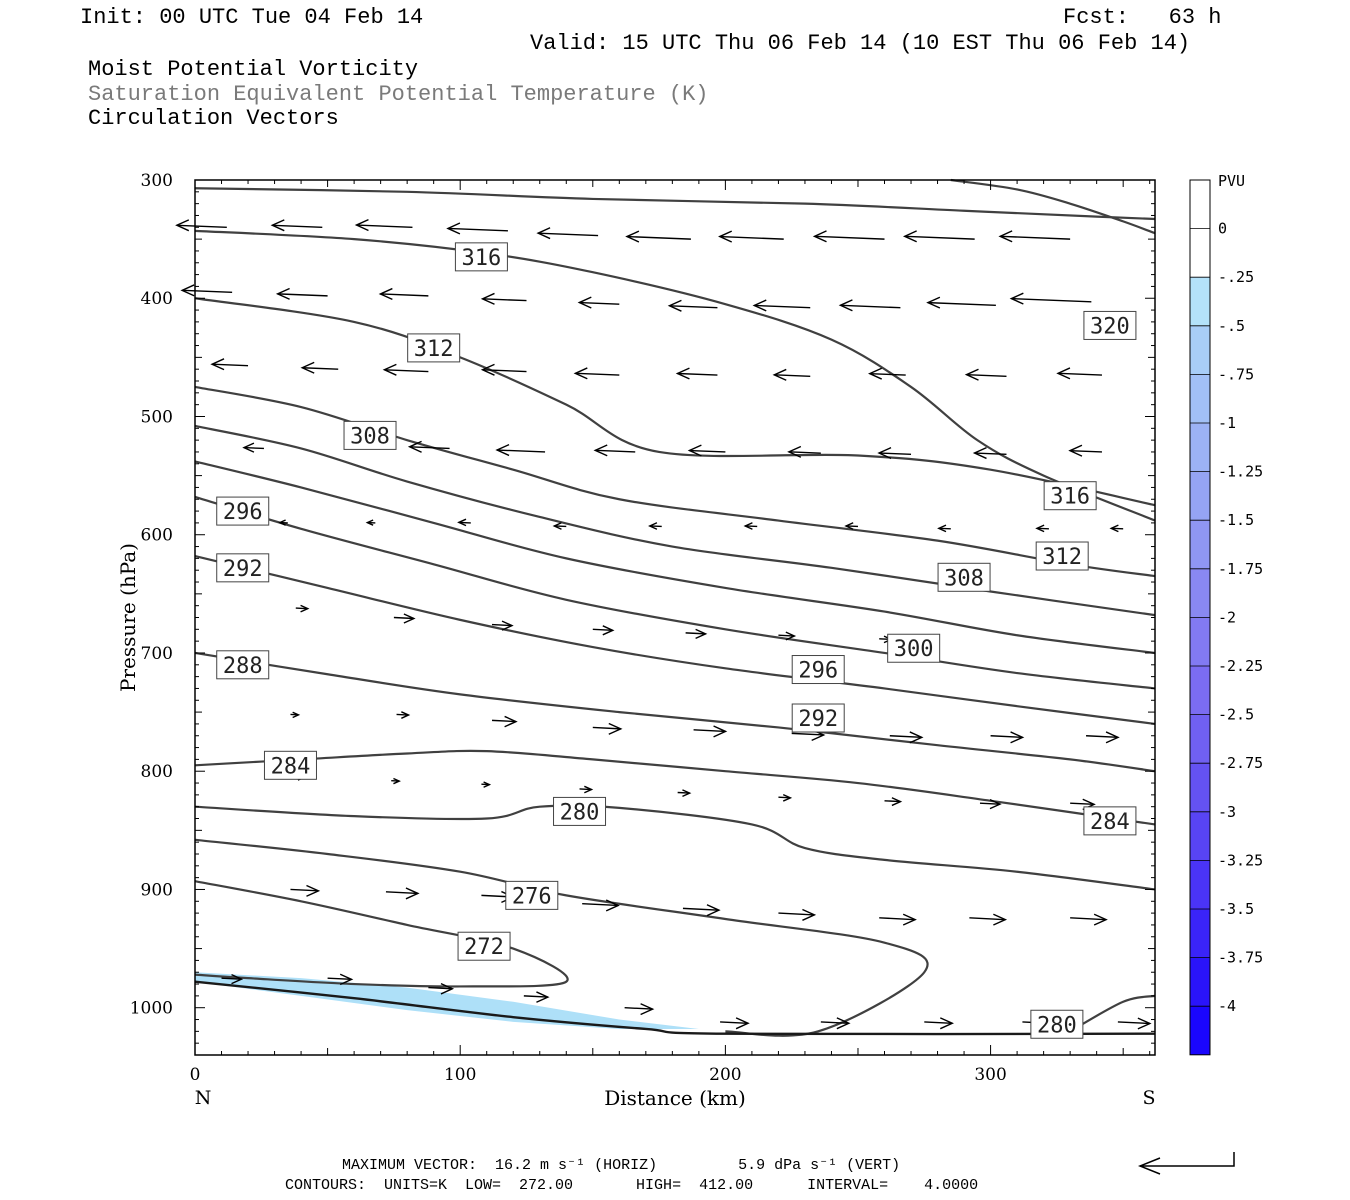 This screenshot has width=1350, height=1200. I want to click on y-tick-label: 500, so click(157, 417).